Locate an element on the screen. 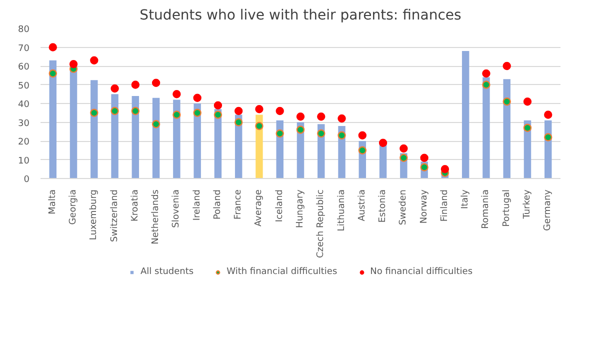  x-tick-label: Poland is located at coordinates (217, 205).